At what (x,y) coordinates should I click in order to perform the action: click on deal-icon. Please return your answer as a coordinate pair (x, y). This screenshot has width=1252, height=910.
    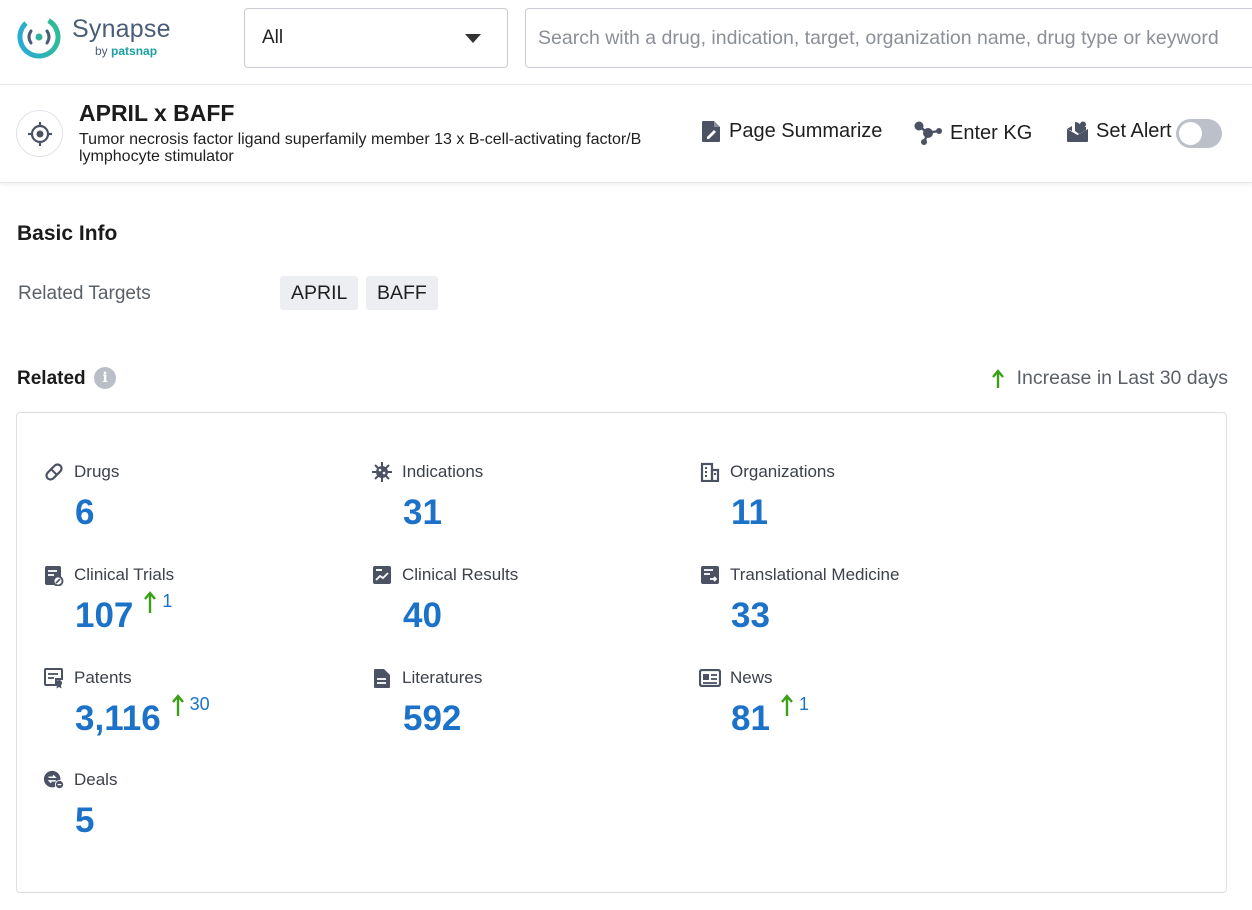
    Looking at the image, I should click on (54, 780).